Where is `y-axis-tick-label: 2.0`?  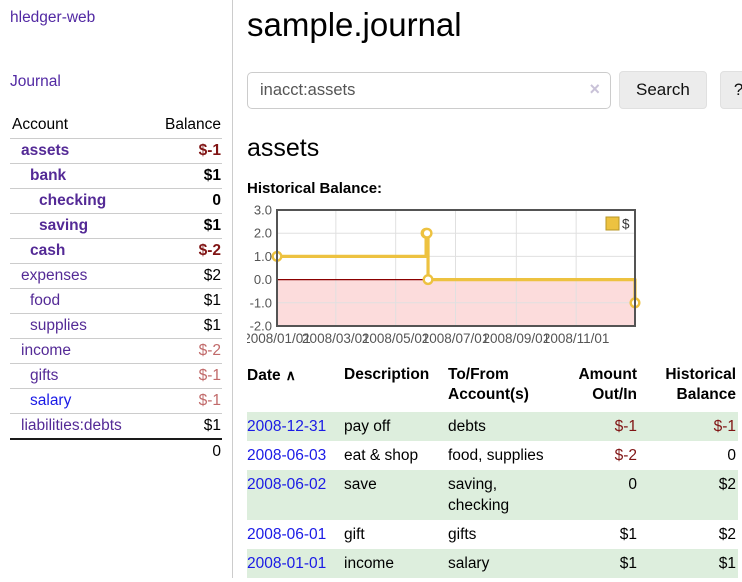
y-axis-tick-label: 2.0 is located at coordinates (263, 233).